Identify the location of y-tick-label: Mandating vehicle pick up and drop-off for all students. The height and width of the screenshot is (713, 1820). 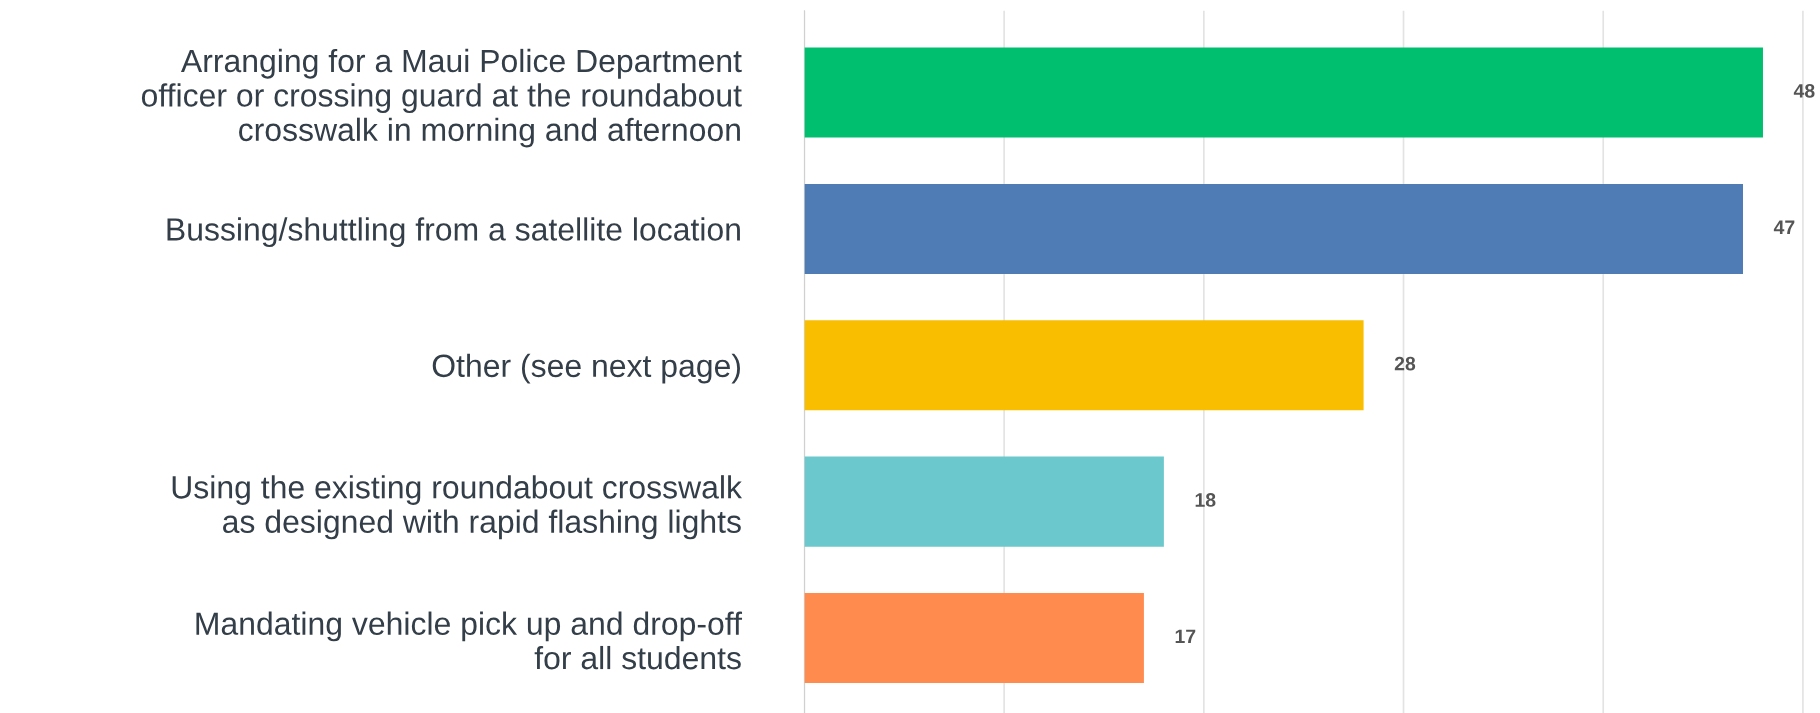
(469, 640).